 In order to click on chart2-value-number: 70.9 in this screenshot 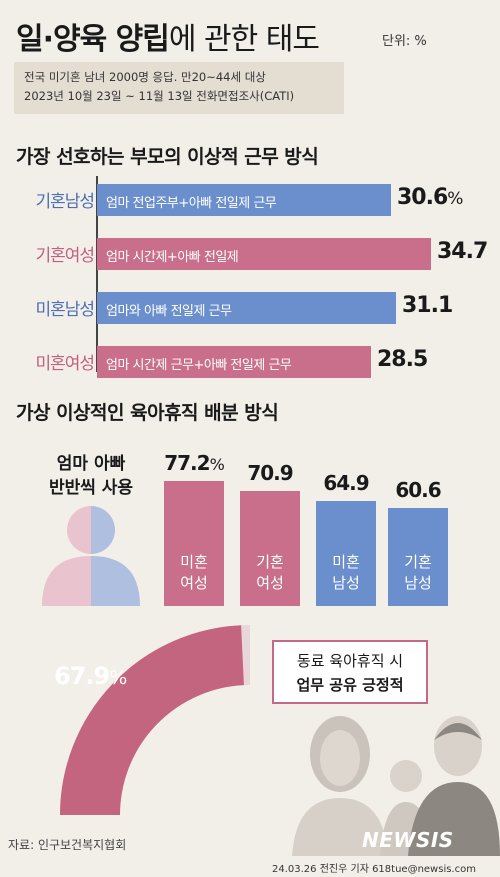, I will do `click(270, 473)`.